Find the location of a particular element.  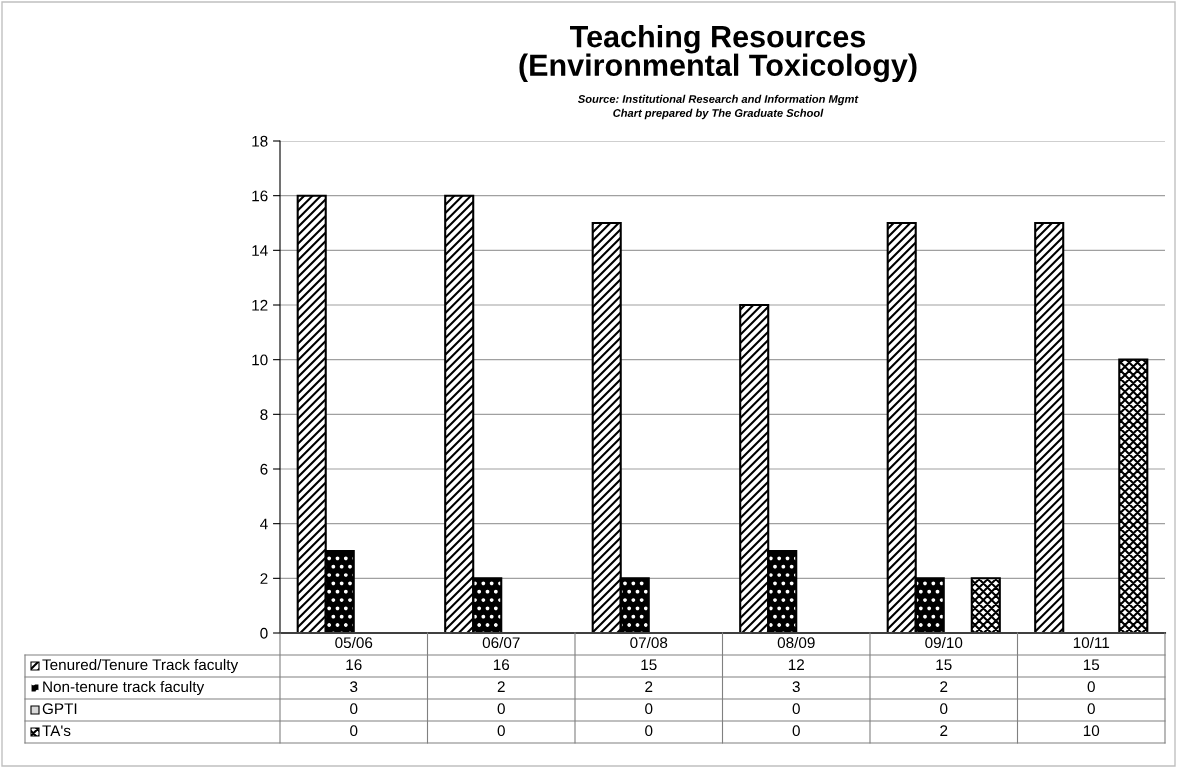

x-tick-label: 06/07 is located at coordinates (501, 642).